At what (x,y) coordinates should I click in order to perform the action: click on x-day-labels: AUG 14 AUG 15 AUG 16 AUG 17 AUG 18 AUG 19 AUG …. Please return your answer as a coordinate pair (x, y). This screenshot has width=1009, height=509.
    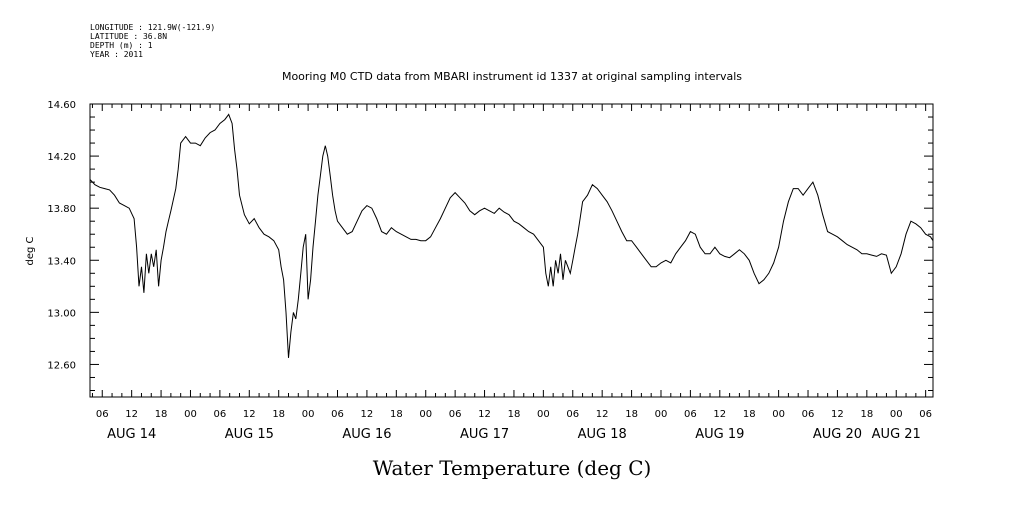
    Looking at the image, I should click on (514, 434).